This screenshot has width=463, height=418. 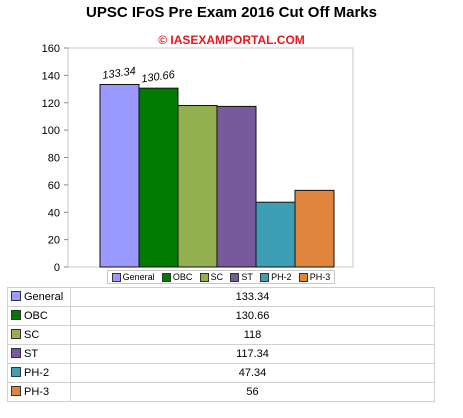 I want to click on table-row: OBC 130.66, so click(x=221, y=316).